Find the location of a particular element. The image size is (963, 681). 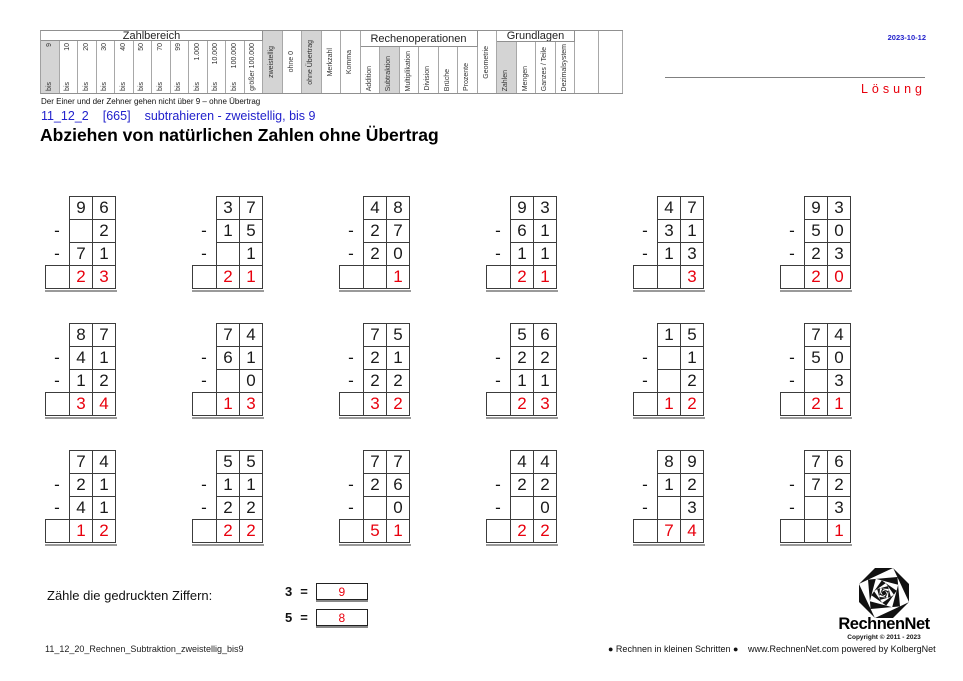

digit-cell: 8 is located at coordinates (81, 335).